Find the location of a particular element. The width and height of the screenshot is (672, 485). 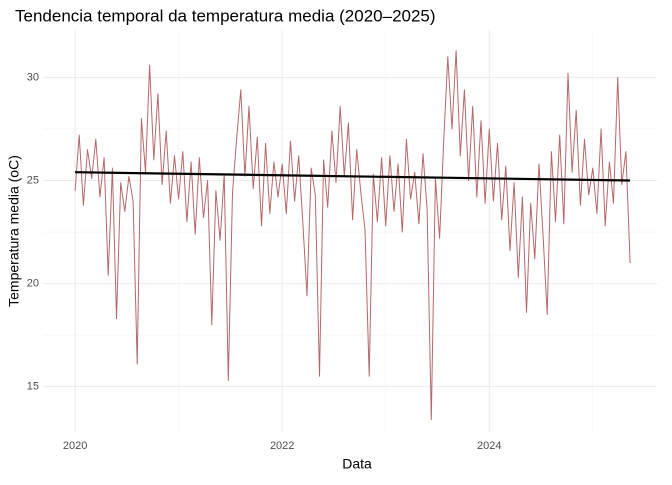

x-axis-label: Data is located at coordinates (357, 464).